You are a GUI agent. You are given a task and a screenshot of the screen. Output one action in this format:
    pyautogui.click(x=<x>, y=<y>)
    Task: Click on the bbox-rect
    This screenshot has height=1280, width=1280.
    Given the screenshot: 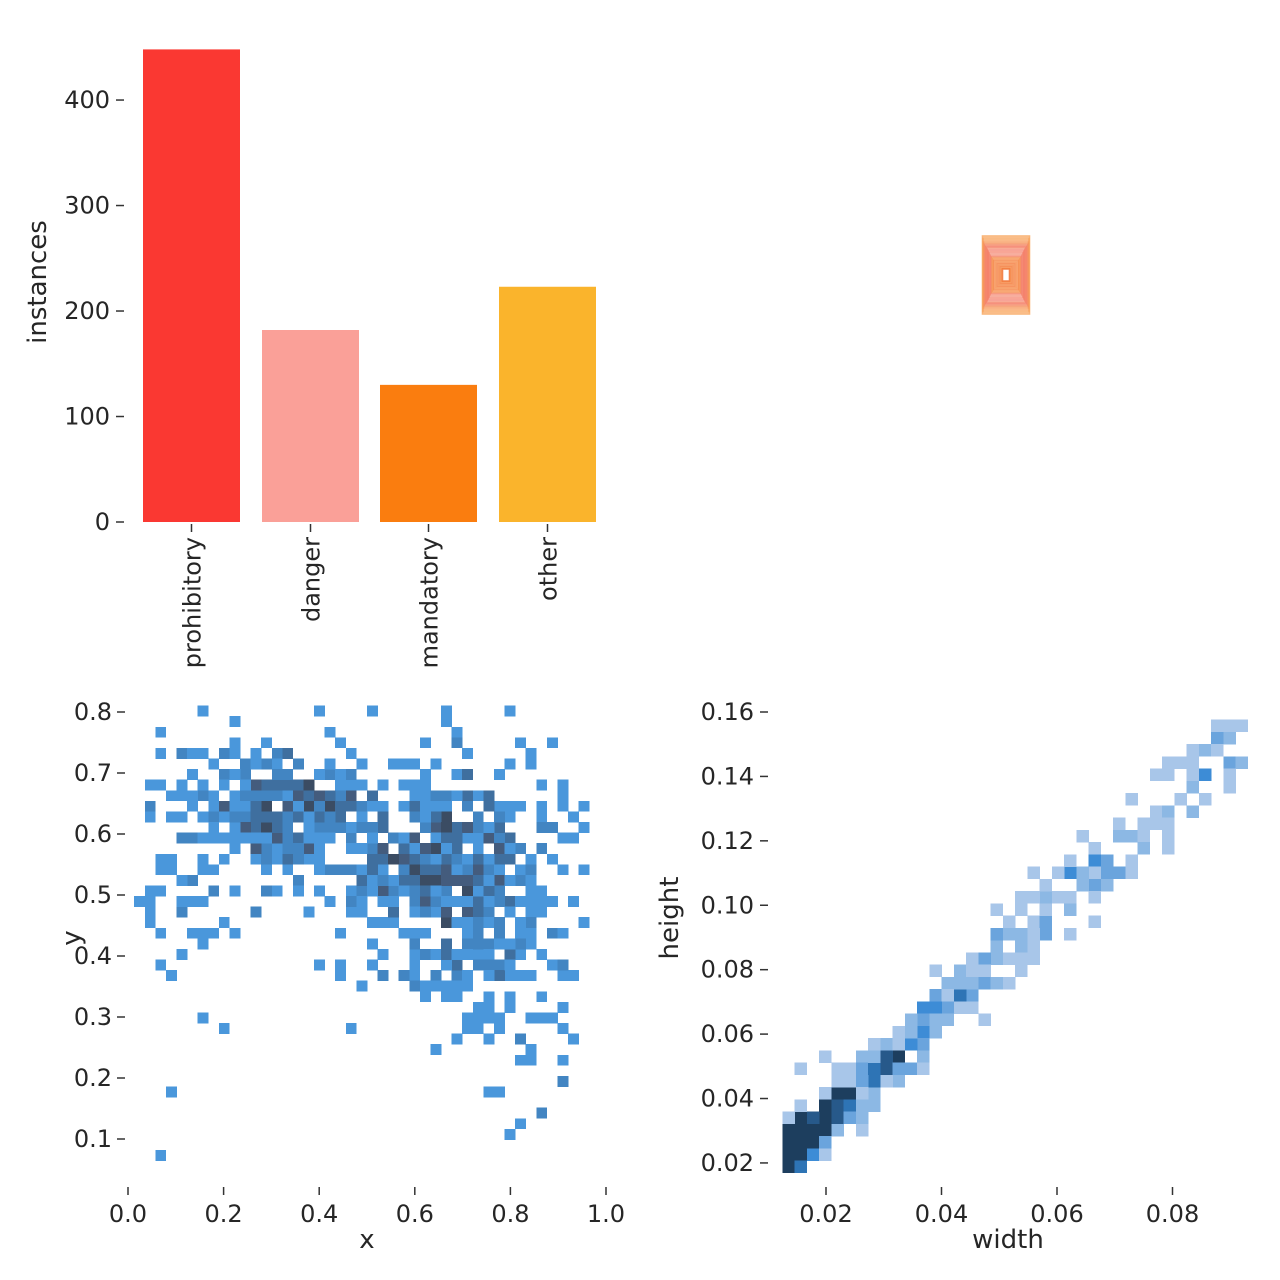 What is the action you would take?
    pyautogui.click(x=1006, y=275)
    